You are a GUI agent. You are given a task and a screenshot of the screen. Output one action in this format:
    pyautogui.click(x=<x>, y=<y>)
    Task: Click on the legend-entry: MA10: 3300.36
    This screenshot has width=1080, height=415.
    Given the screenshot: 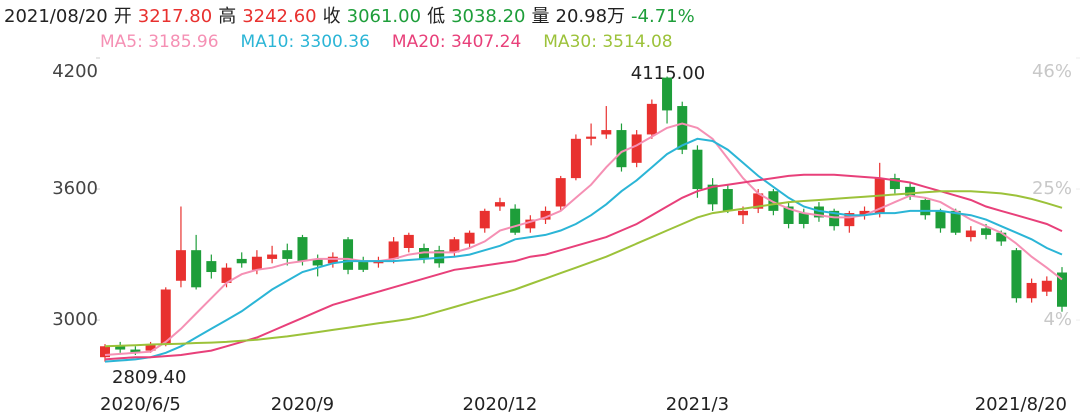 What is the action you would take?
    pyautogui.click(x=305, y=42)
    